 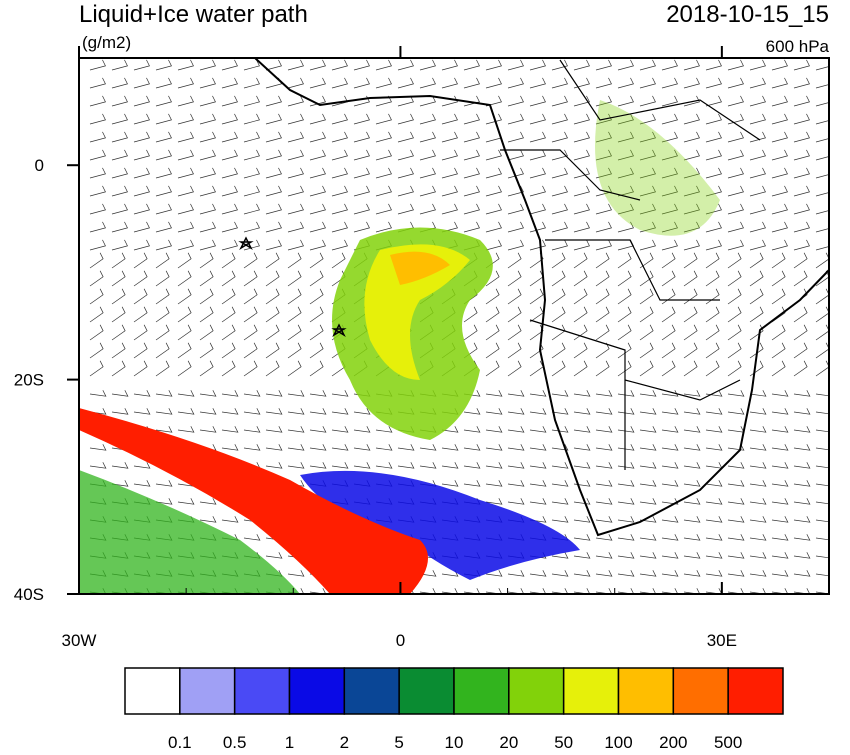 What do you see at coordinates (417, 312) in the screenshot?
I see `cloud-yellow` at bounding box center [417, 312].